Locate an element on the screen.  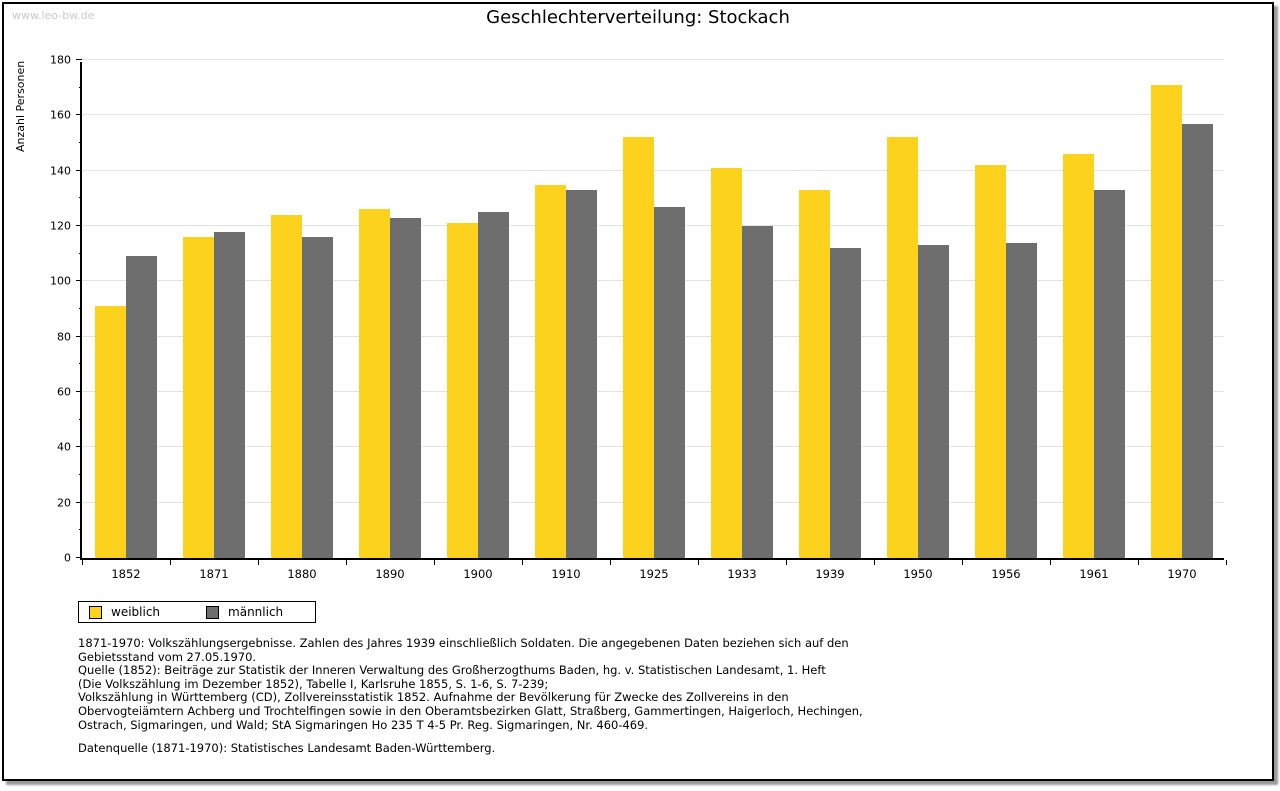
bar-weiblich-1950 is located at coordinates (902, 347).